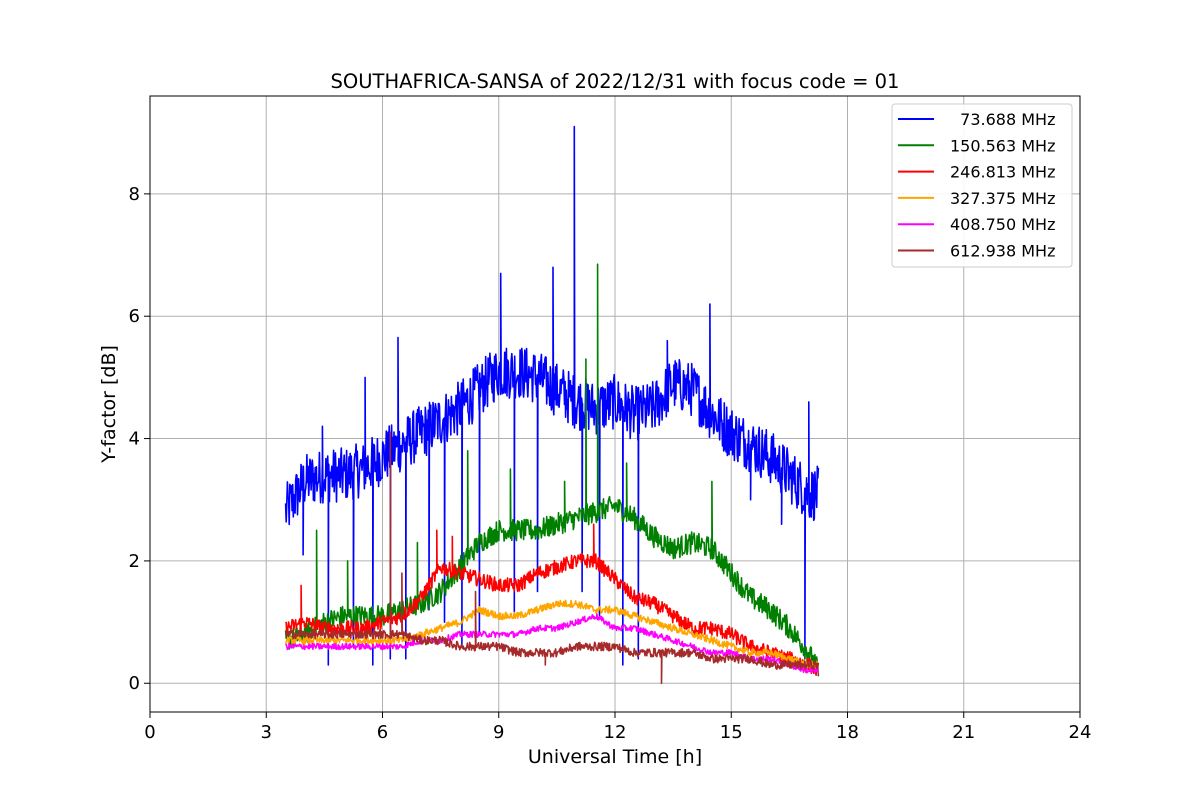 Image resolution: width=1200 pixels, height=800 pixels. What do you see at coordinates (847, 732) in the screenshot?
I see `x-tick-label: 18` at bounding box center [847, 732].